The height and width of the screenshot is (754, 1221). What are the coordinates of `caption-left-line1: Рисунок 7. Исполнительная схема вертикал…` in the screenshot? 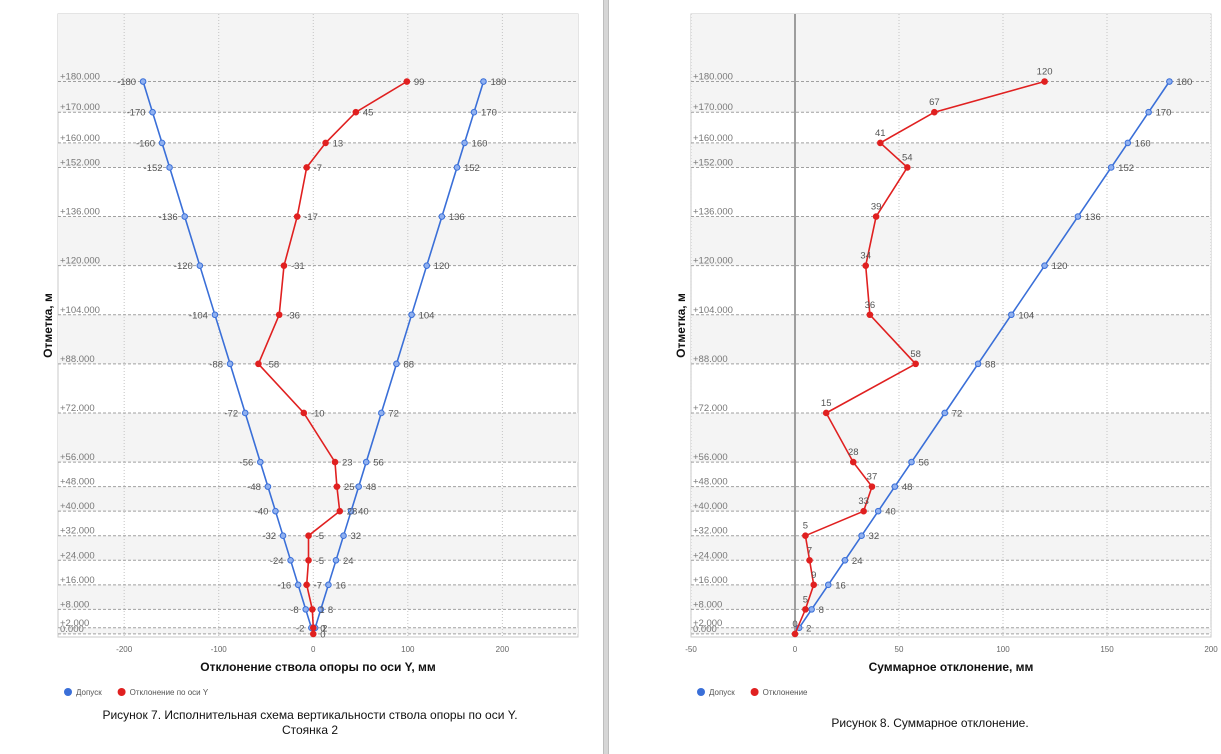 It's located at (310, 715).